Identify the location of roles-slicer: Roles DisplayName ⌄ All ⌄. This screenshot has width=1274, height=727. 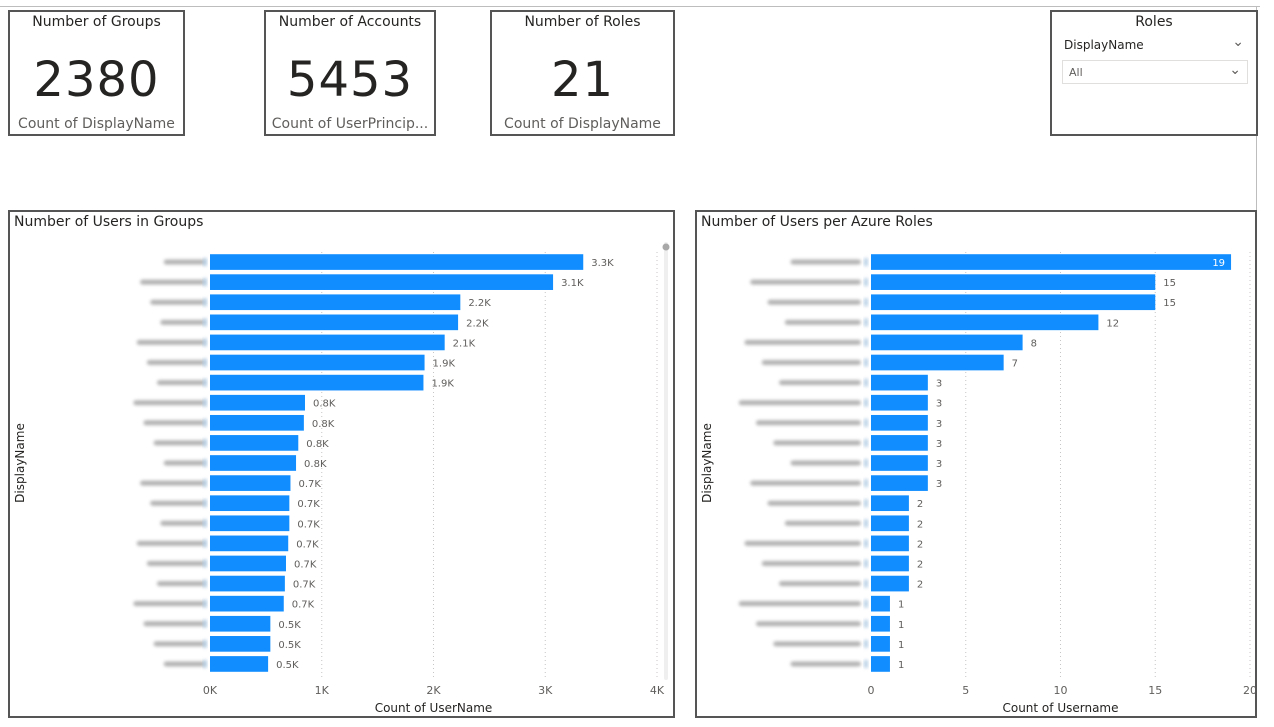
(1154, 73).